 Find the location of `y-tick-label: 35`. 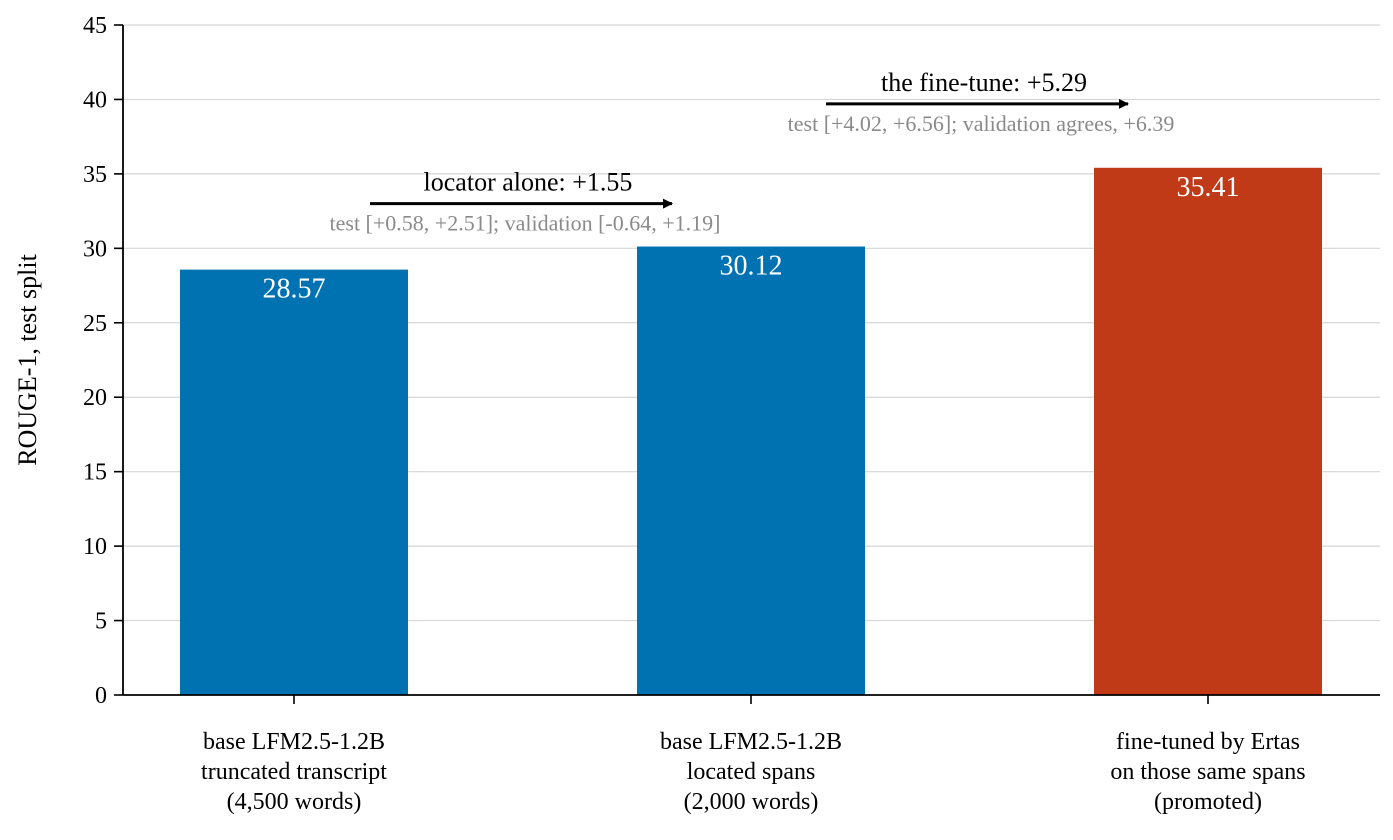

y-tick-label: 35 is located at coordinates (95, 175).